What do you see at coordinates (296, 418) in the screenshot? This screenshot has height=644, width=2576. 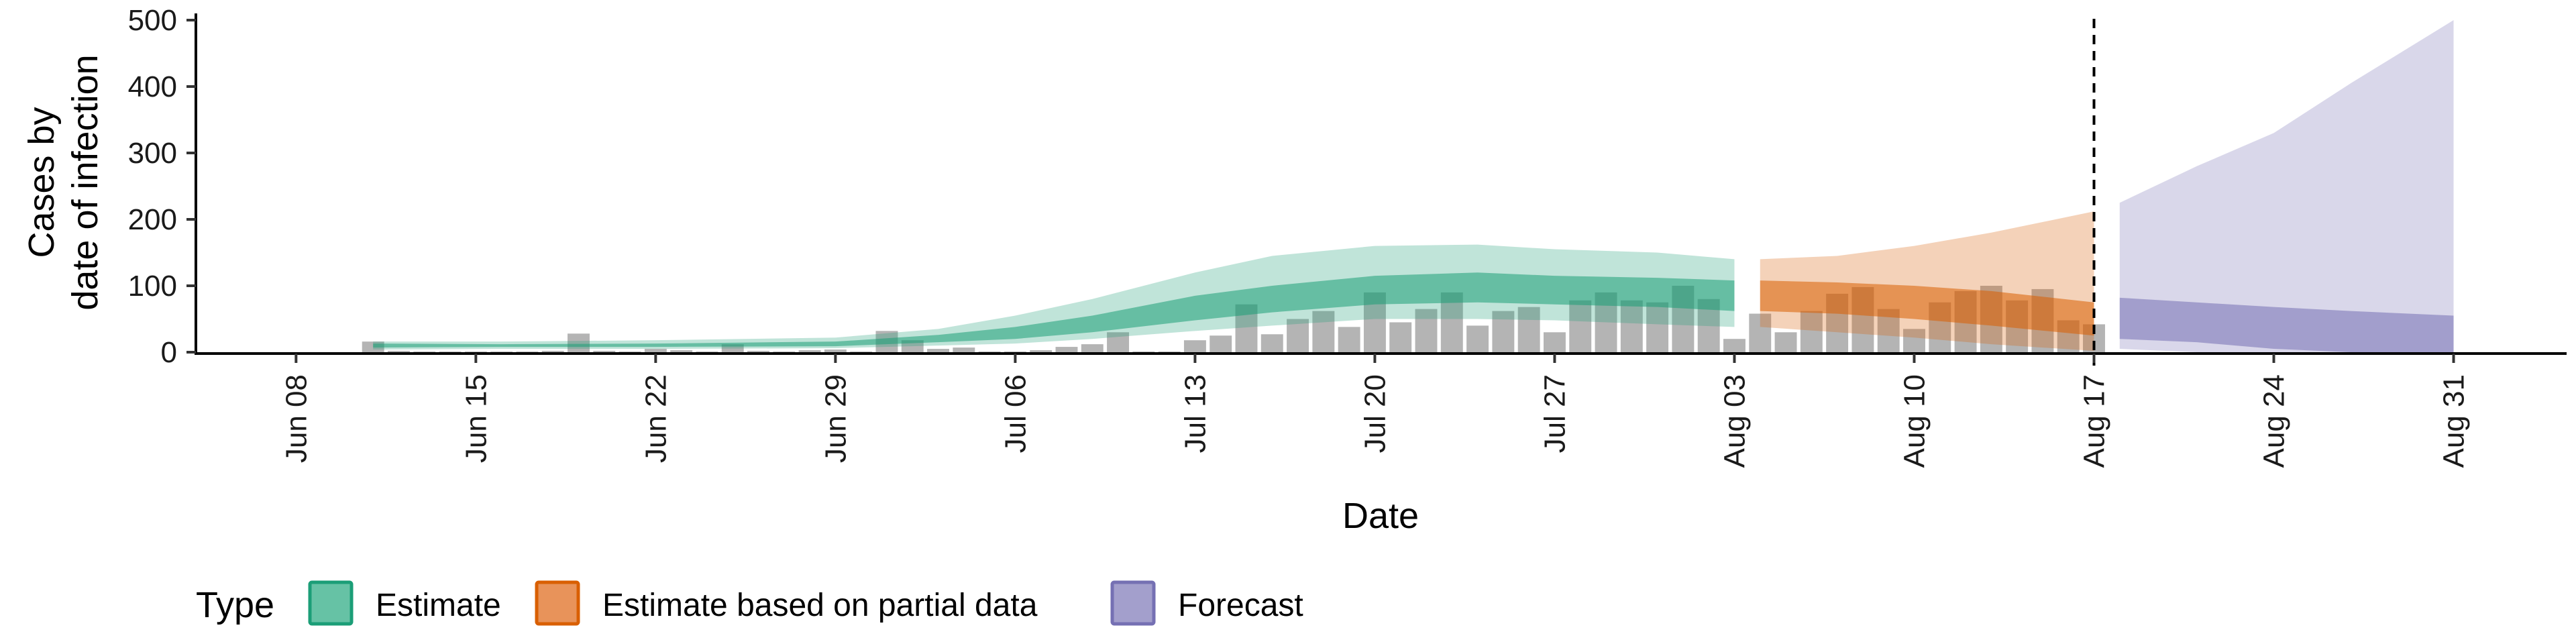 I see `x-tick-label: Jun 08` at bounding box center [296, 418].